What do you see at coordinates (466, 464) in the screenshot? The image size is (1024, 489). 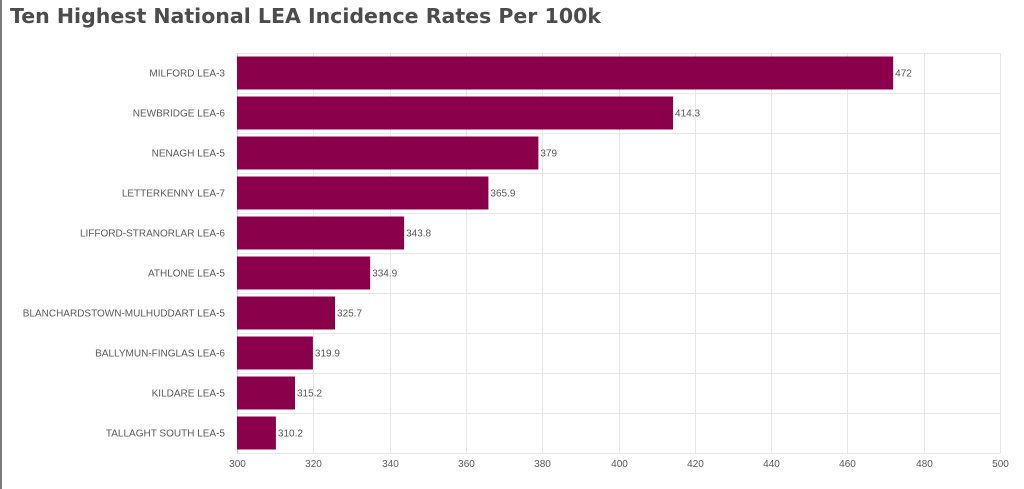 I see `x-tick-label: 360` at bounding box center [466, 464].